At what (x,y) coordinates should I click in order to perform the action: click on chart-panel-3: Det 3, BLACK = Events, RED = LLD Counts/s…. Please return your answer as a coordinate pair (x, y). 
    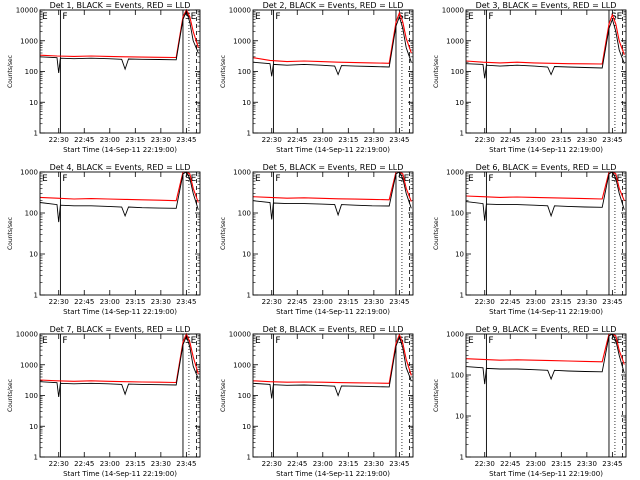
    Looking at the image, I should click on (530, 77).